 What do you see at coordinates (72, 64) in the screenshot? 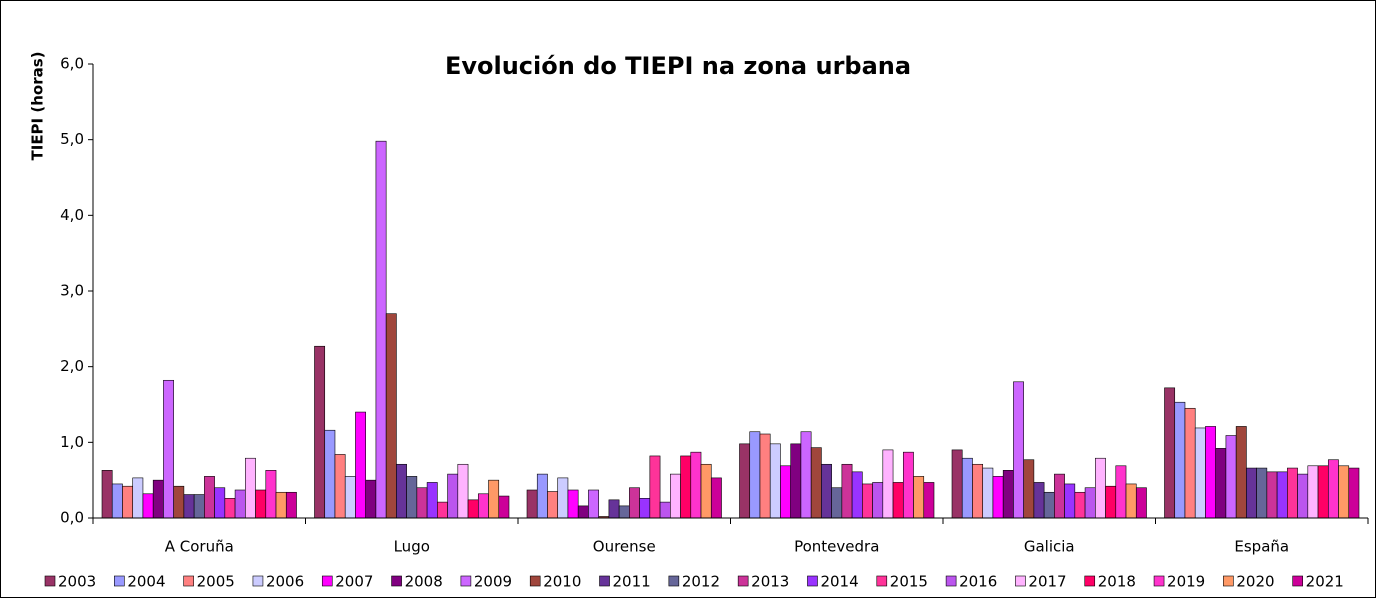
I see `y-tick-label: 6,0` at bounding box center [72, 64].